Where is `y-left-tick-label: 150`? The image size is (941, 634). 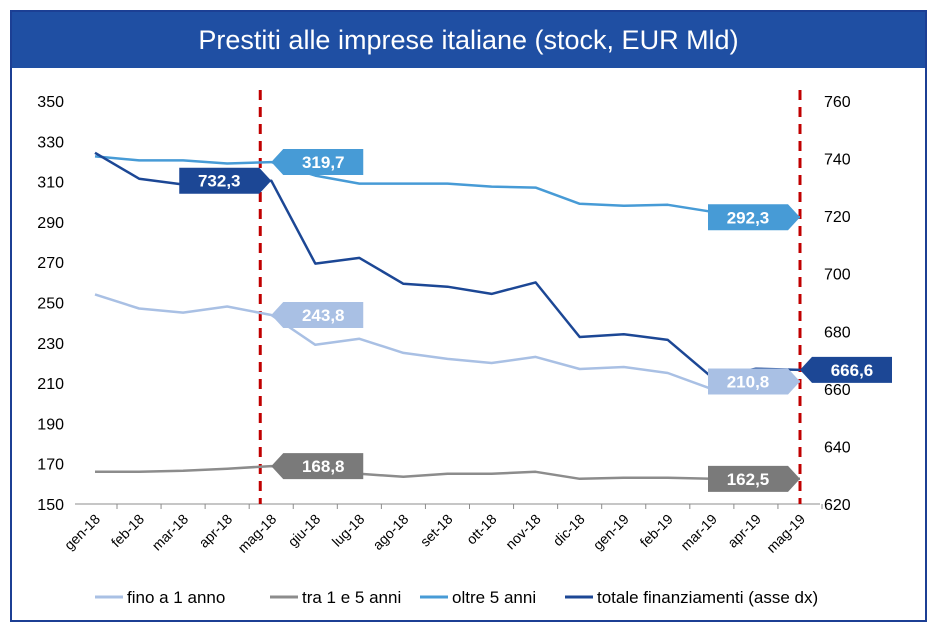
y-left-tick-label: 150 is located at coordinates (50, 505).